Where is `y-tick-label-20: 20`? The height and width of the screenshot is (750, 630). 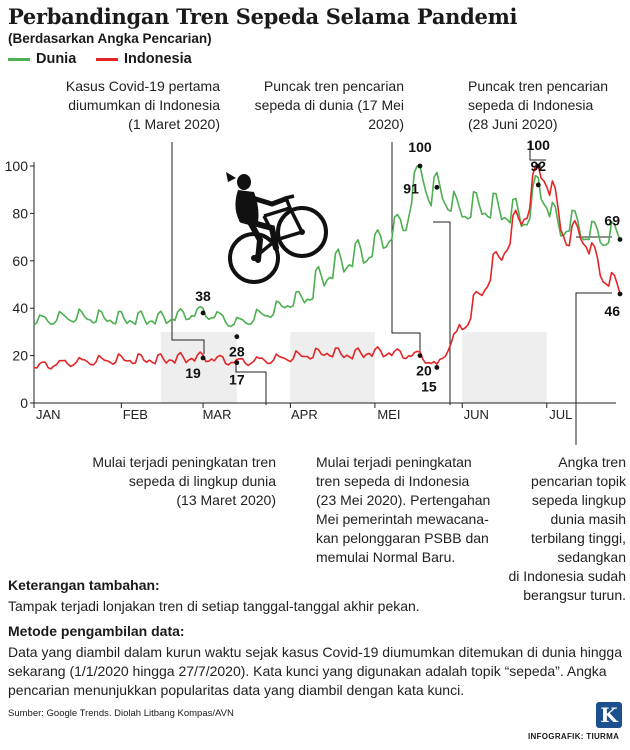
y-tick-label-20: 20 is located at coordinates (20, 356).